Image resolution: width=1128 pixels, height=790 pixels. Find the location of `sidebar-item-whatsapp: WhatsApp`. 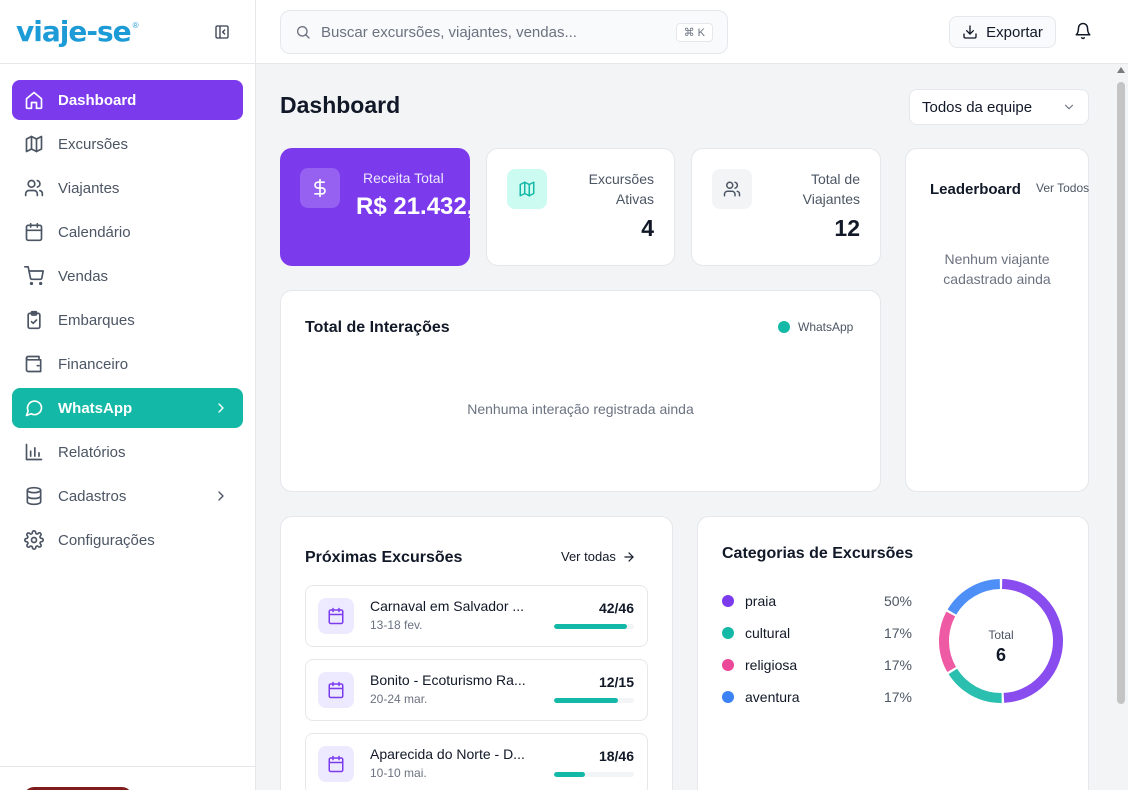

sidebar-item-whatsapp: WhatsApp is located at coordinates (127, 408).